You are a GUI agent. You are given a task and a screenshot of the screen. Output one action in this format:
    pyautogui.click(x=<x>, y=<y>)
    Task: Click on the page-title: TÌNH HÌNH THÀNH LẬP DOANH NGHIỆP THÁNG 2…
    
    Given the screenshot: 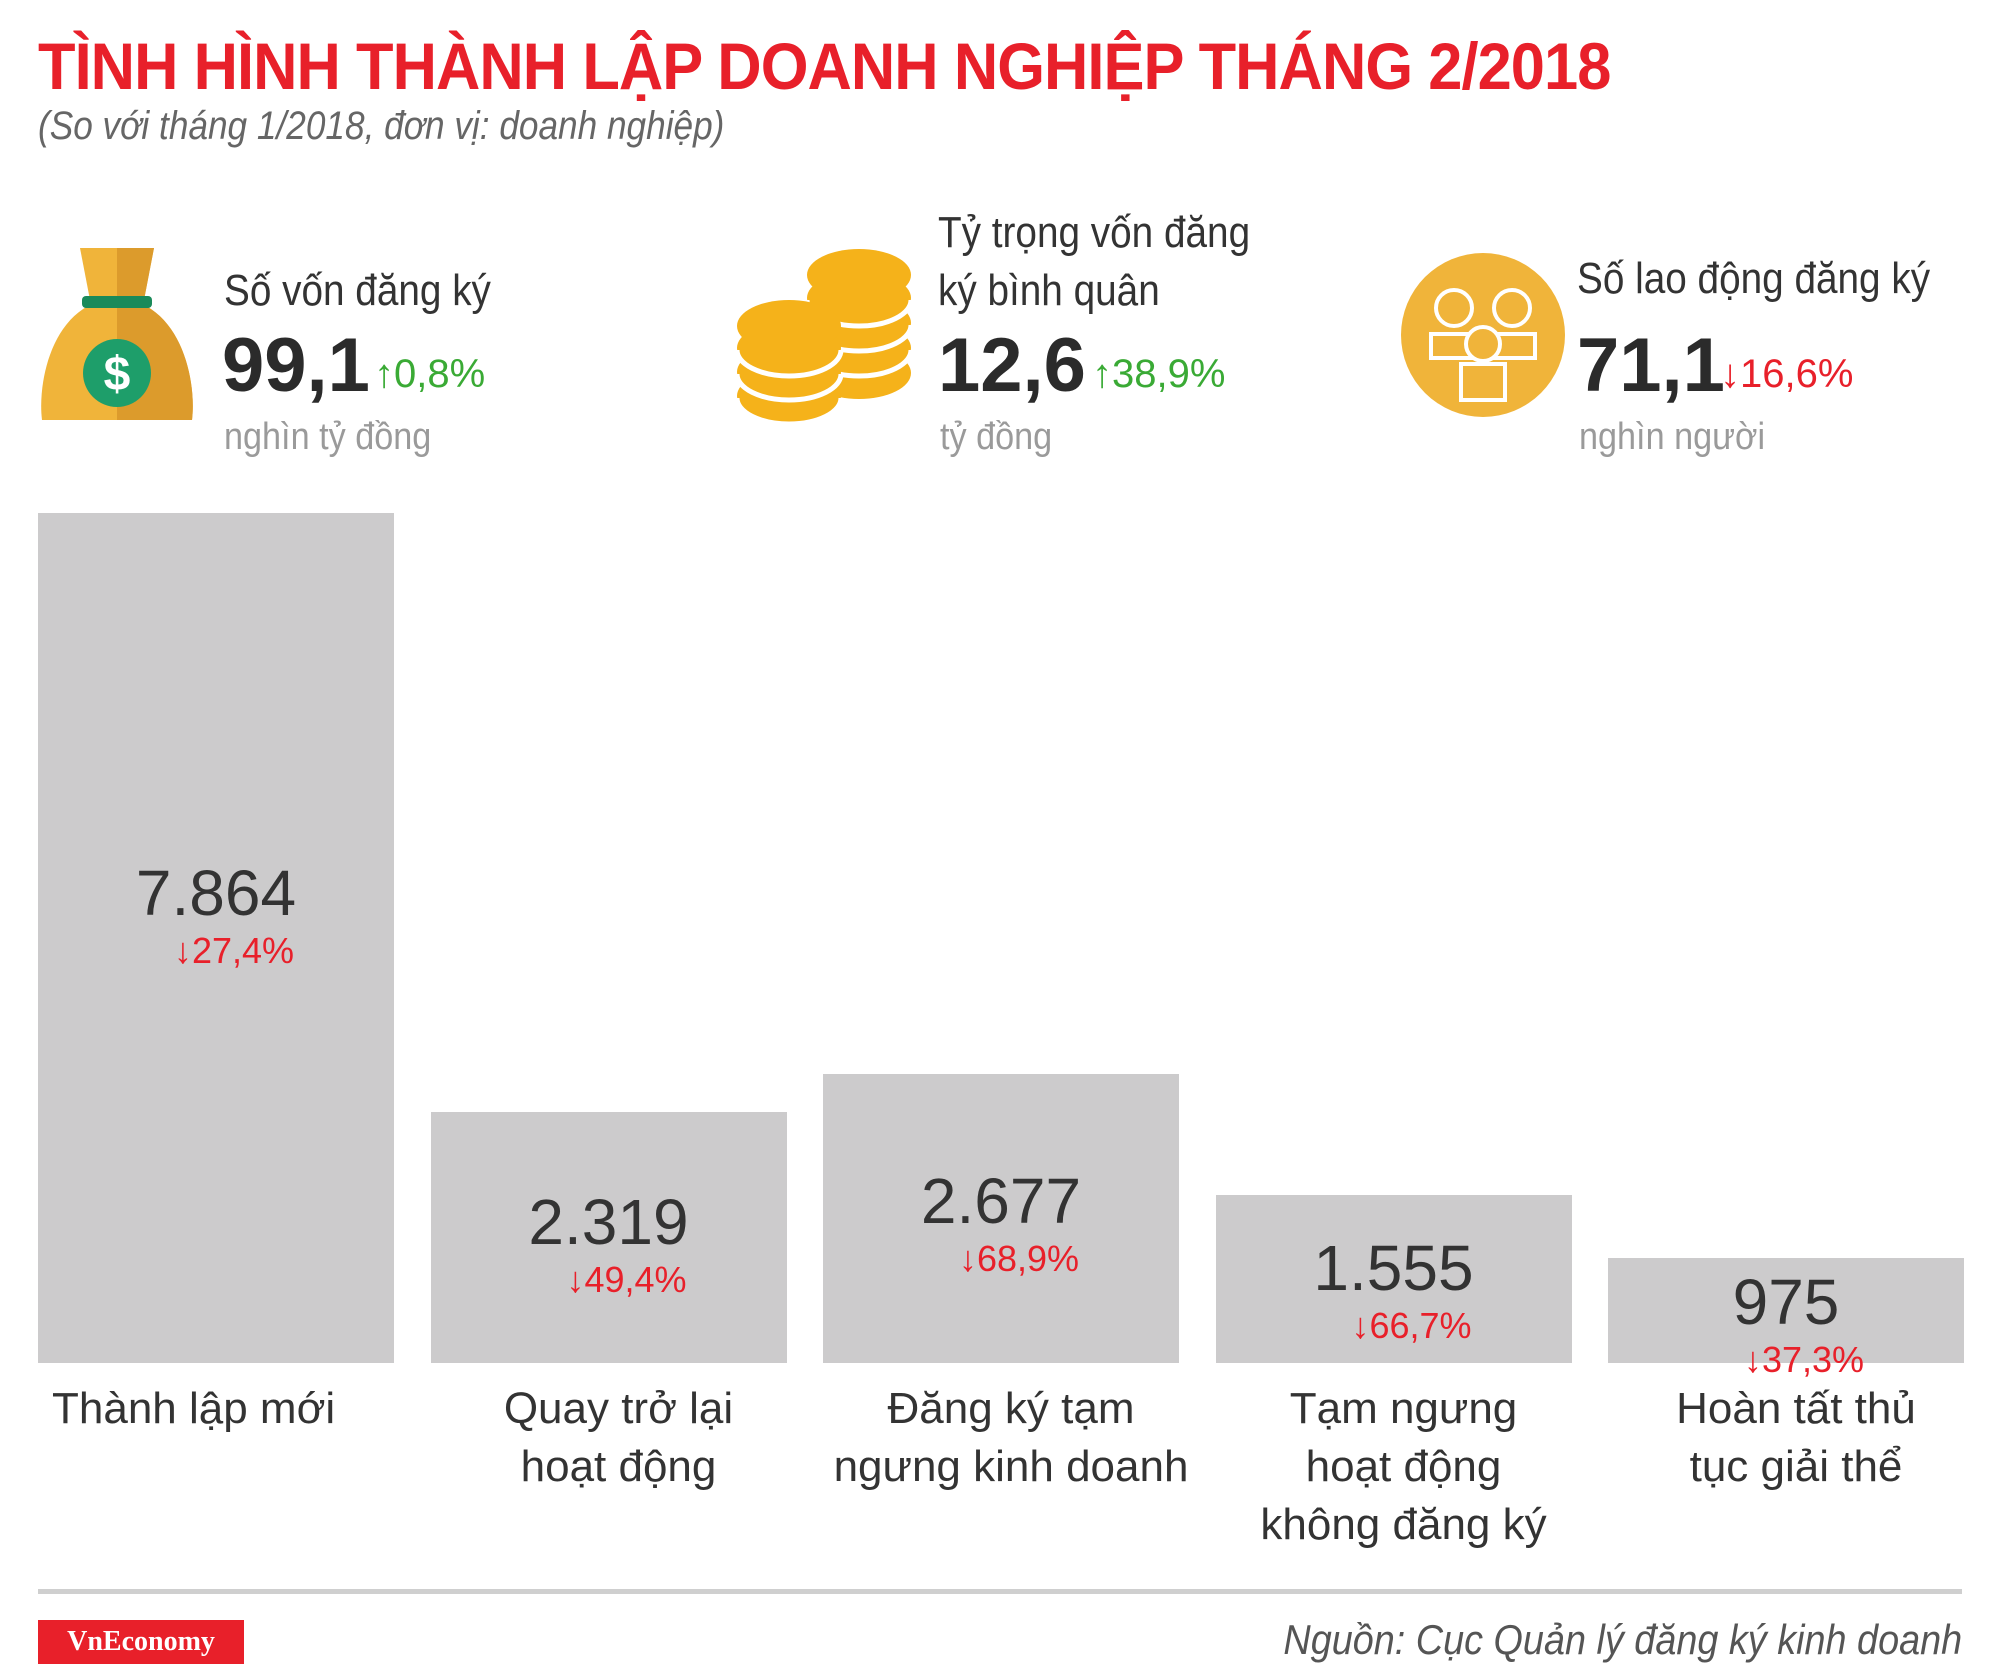 What is the action you would take?
    pyautogui.click(x=824, y=66)
    